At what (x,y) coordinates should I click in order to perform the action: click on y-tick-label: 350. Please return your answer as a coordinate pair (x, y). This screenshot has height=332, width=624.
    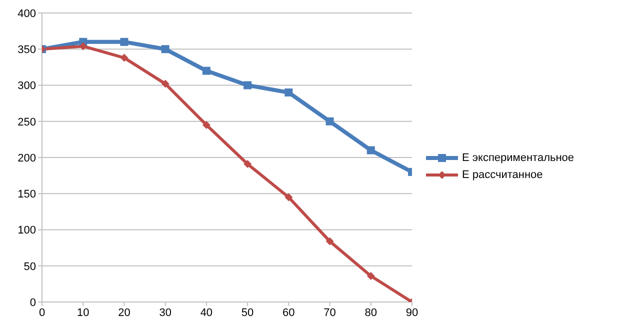
    Looking at the image, I should click on (27, 50).